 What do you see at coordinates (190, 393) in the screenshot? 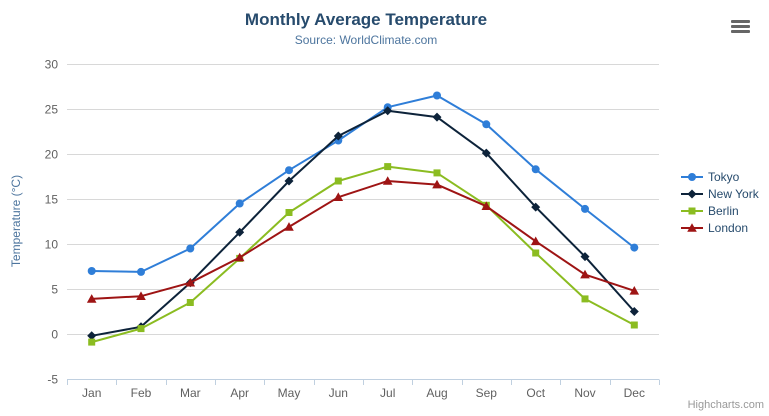
I see `x-tick-label: Mar` at bounding box center [190, 393].